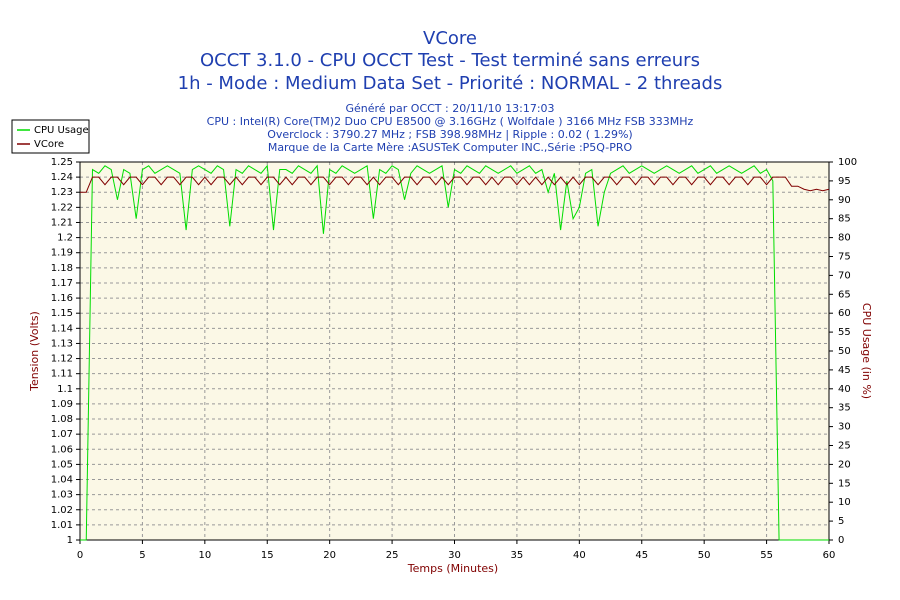 Image resolution: width=900 pixels, height=600 pixels. Describe the element at coordinates (844, 446) in the screenshot. I see `y2-tick-label: 25` at that location.